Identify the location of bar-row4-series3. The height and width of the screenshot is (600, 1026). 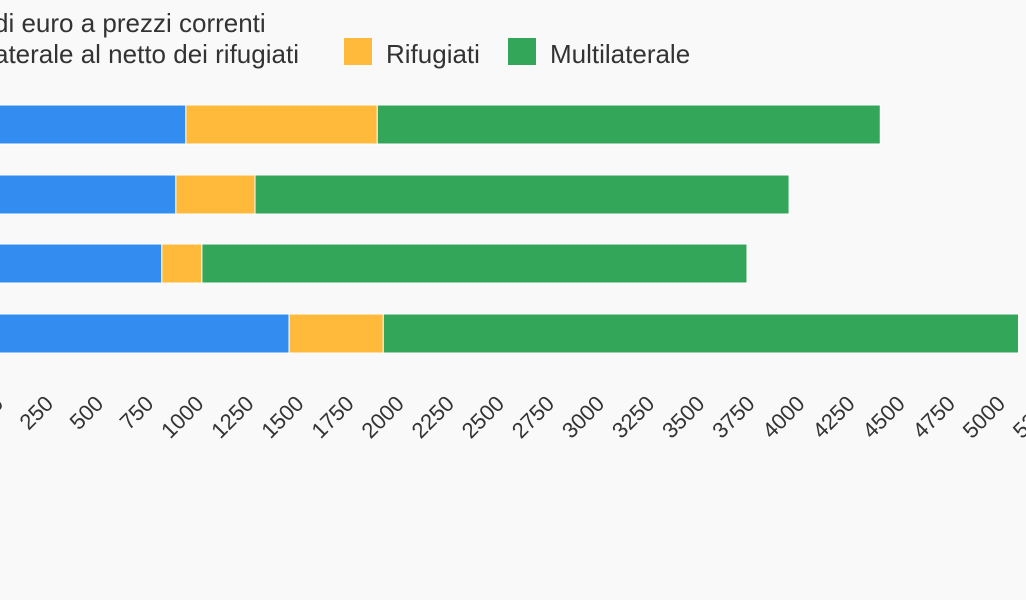
(701, 333).